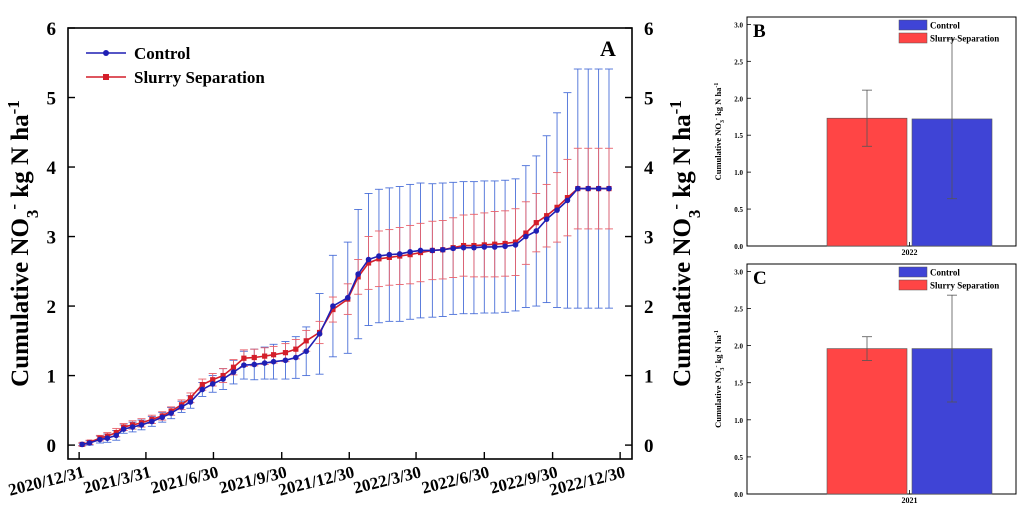  I want to click on x-tick-label: 2020/12/31, so click(46, 480).